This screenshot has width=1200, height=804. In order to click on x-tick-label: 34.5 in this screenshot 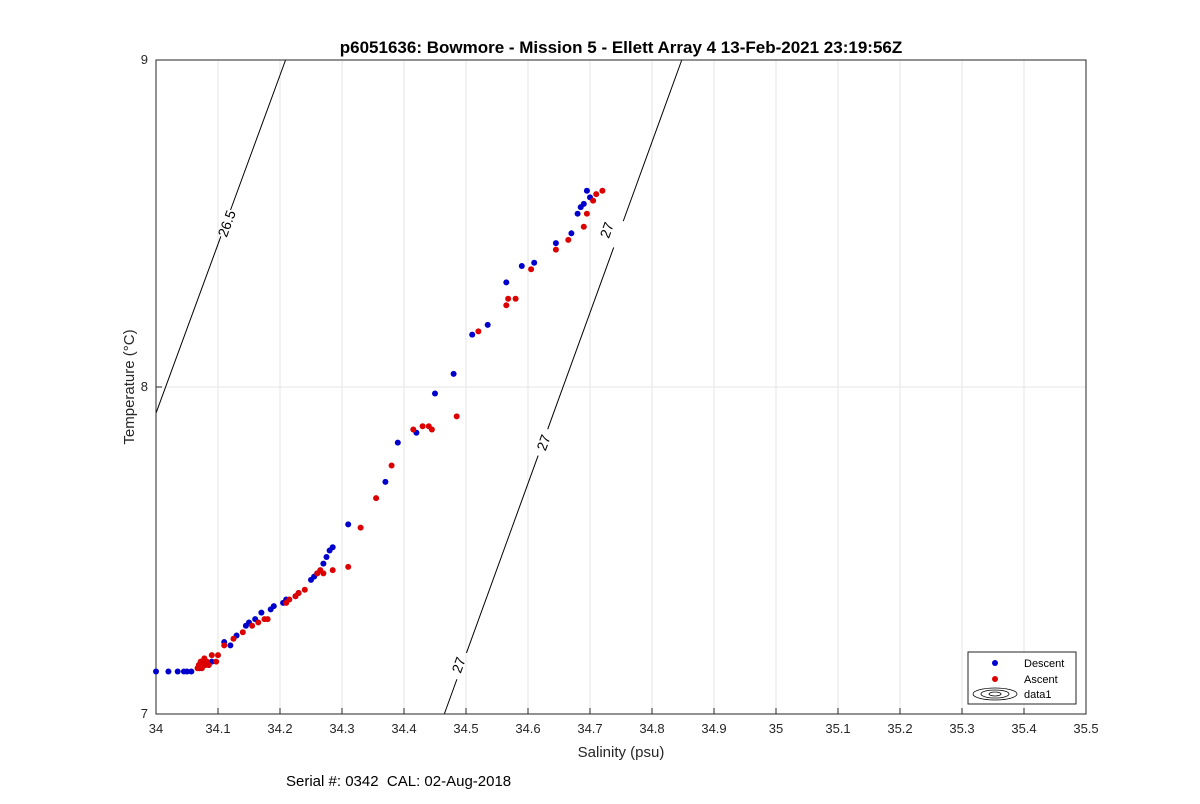, I will do `click(465, 728)`.